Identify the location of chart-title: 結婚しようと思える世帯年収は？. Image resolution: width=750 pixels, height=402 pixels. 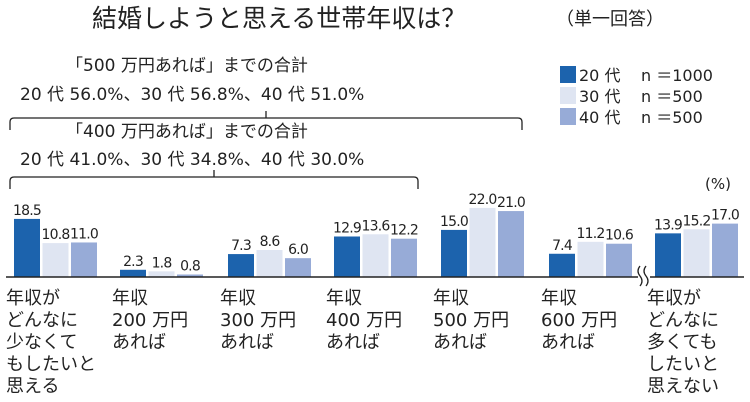
(279, 18).